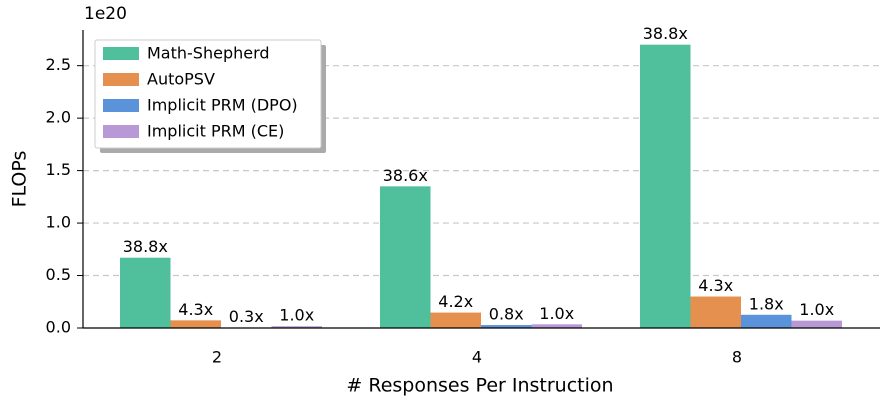 The height and width of the screenshot is (400, 881). I want to click on bar-label: 0.8x, so click(506, 314).